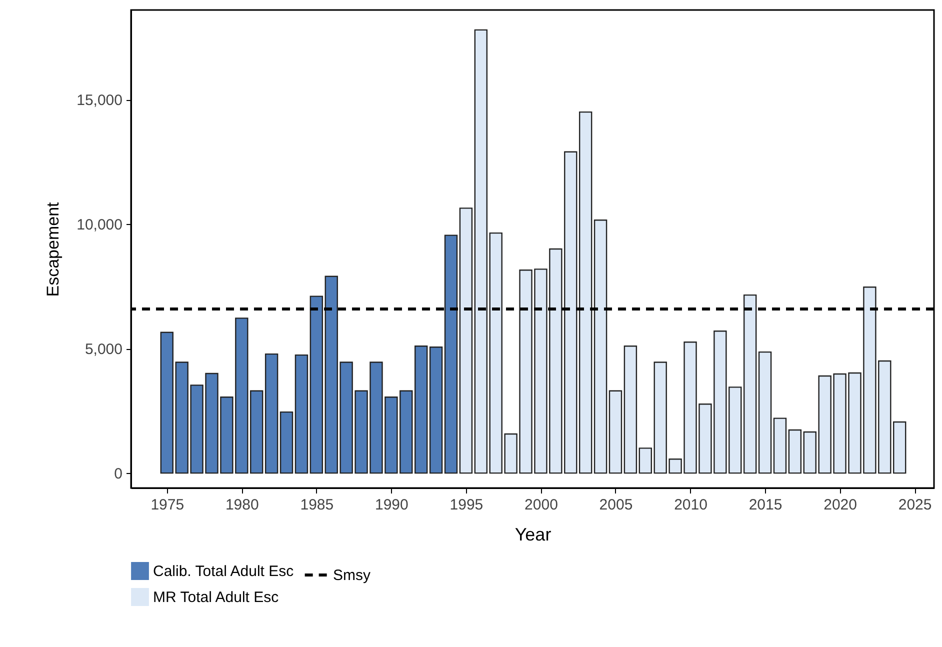  I want to click on x-tick-label: 2010, so click(691, 505).